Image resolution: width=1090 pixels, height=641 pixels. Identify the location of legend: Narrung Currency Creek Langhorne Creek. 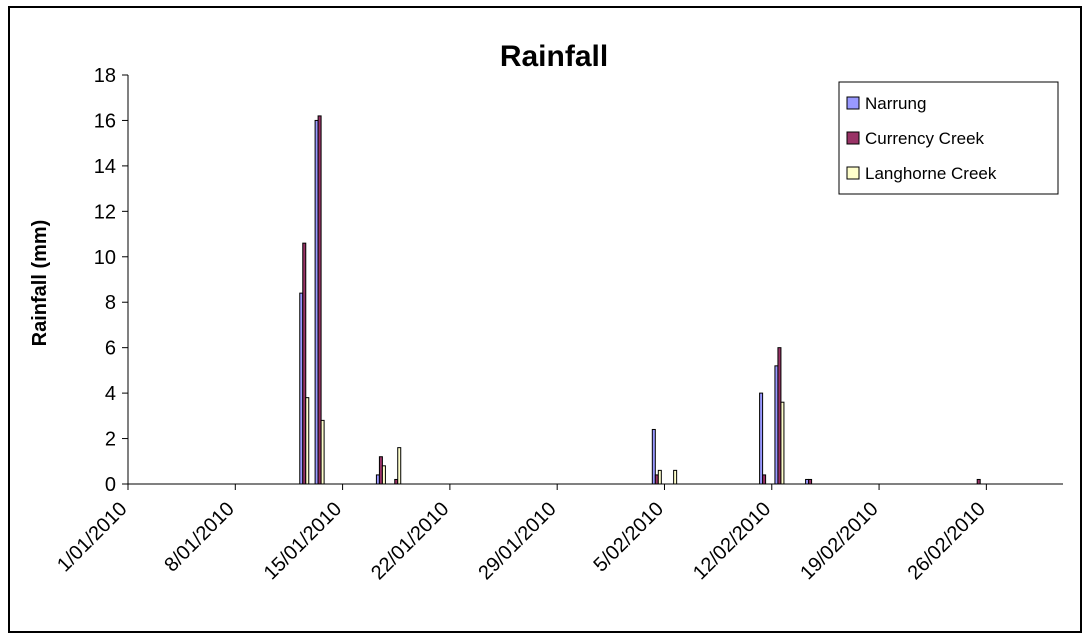
(948, 138).